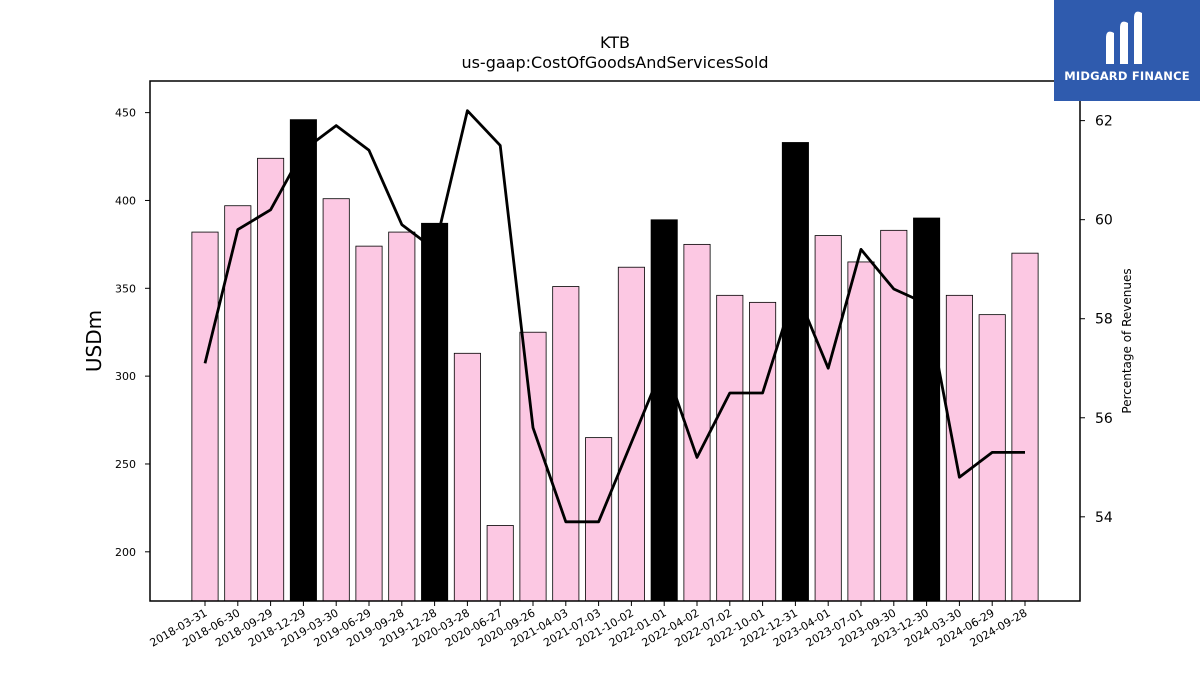  Describe the element at coordinates (94, 341) in the screenshot. I see `y-axis-label: USDm` at that location.